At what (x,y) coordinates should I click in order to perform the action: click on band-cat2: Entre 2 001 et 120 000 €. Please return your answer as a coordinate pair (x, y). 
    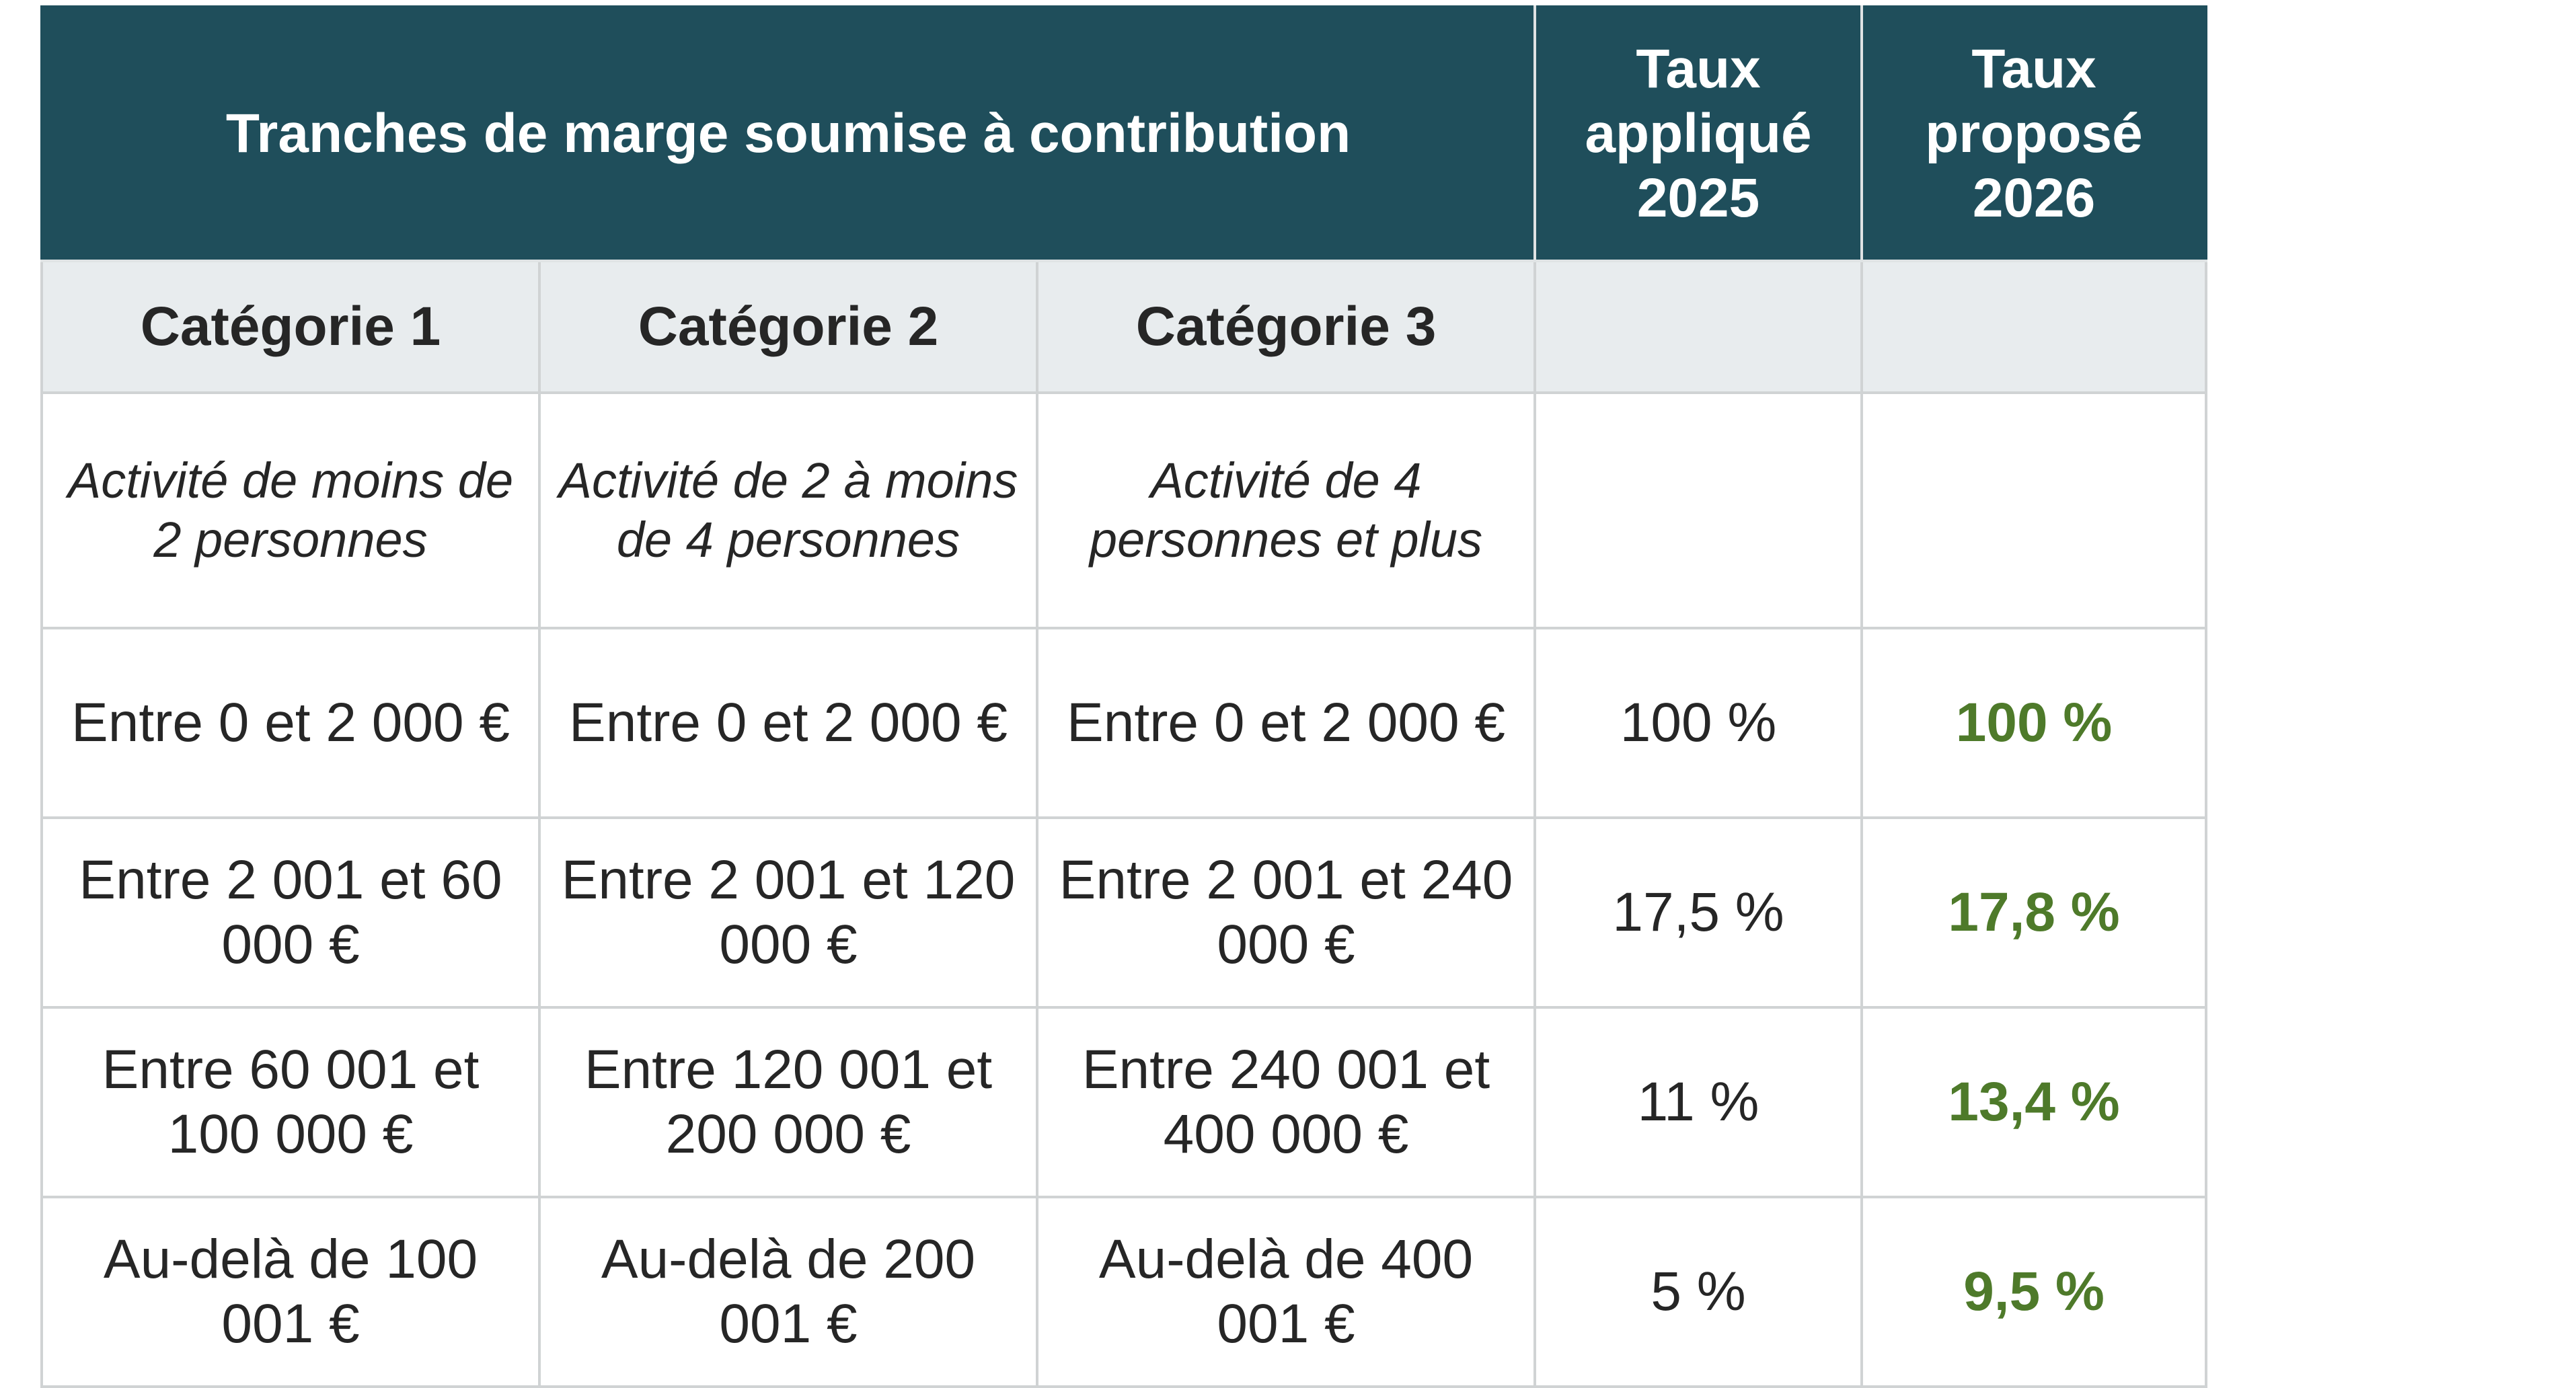
    Looking at the image, I should click on (788, 912).